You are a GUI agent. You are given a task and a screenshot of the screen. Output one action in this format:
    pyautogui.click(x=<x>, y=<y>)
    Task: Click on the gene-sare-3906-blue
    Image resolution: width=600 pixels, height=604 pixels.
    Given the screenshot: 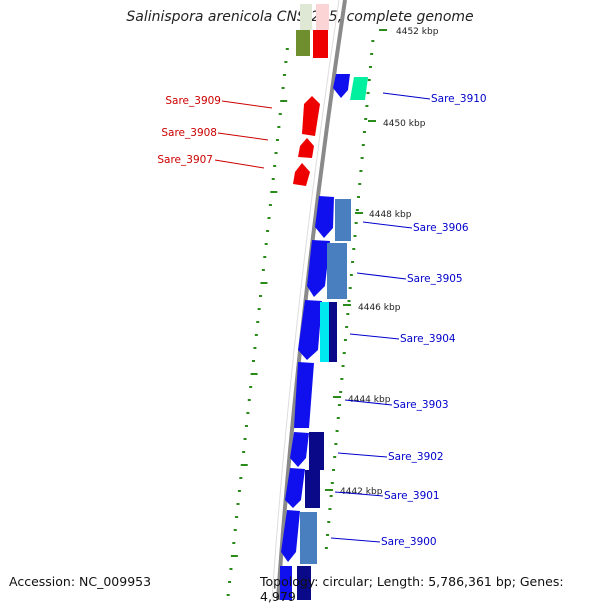 What is the action you would take?
    pyautogui.click(x=324, y=217)
    